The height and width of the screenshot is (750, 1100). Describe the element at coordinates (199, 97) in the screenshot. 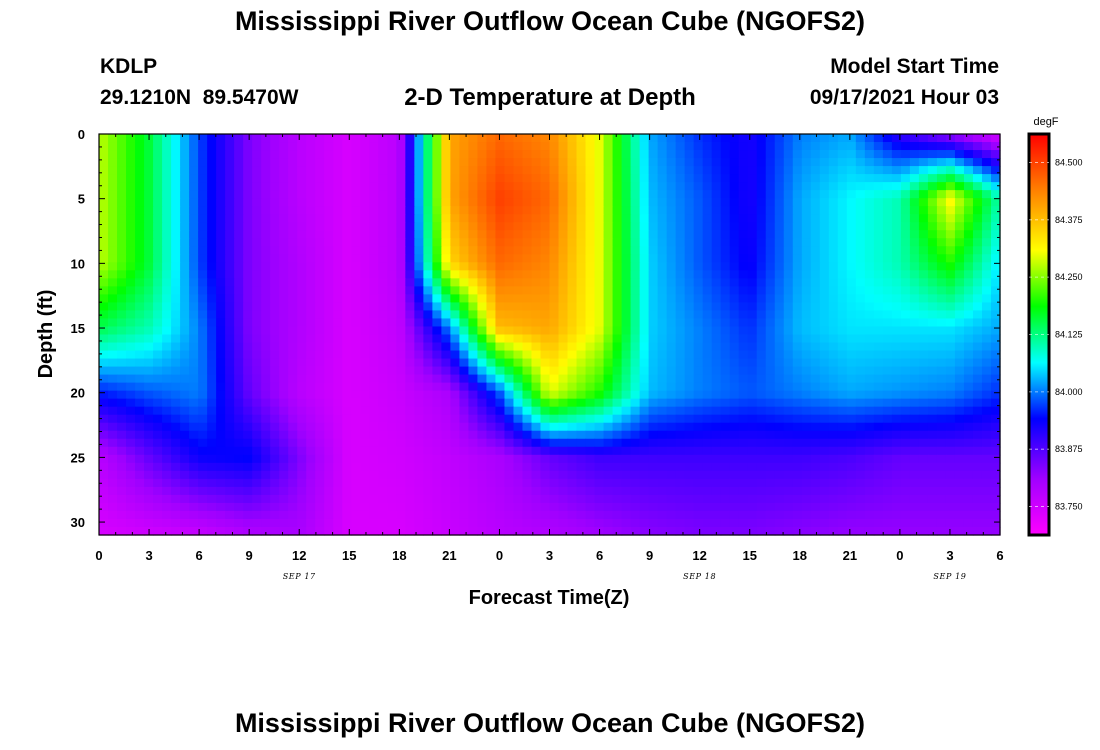

I see `station-coords: 29.1210N 89.5470W` at that location.